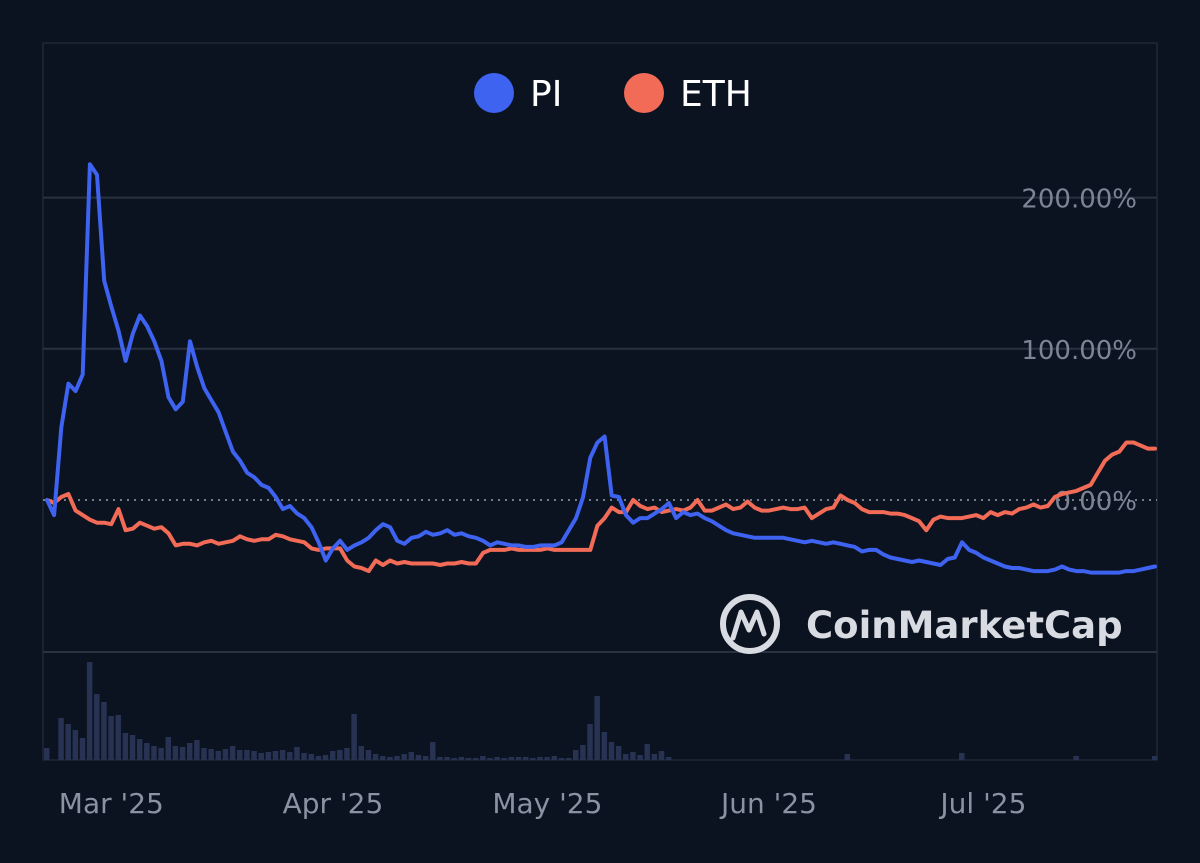 The height and width of the screenshot is (863, 1200). I want to click on legend: PI ETH, so click(613, 94).